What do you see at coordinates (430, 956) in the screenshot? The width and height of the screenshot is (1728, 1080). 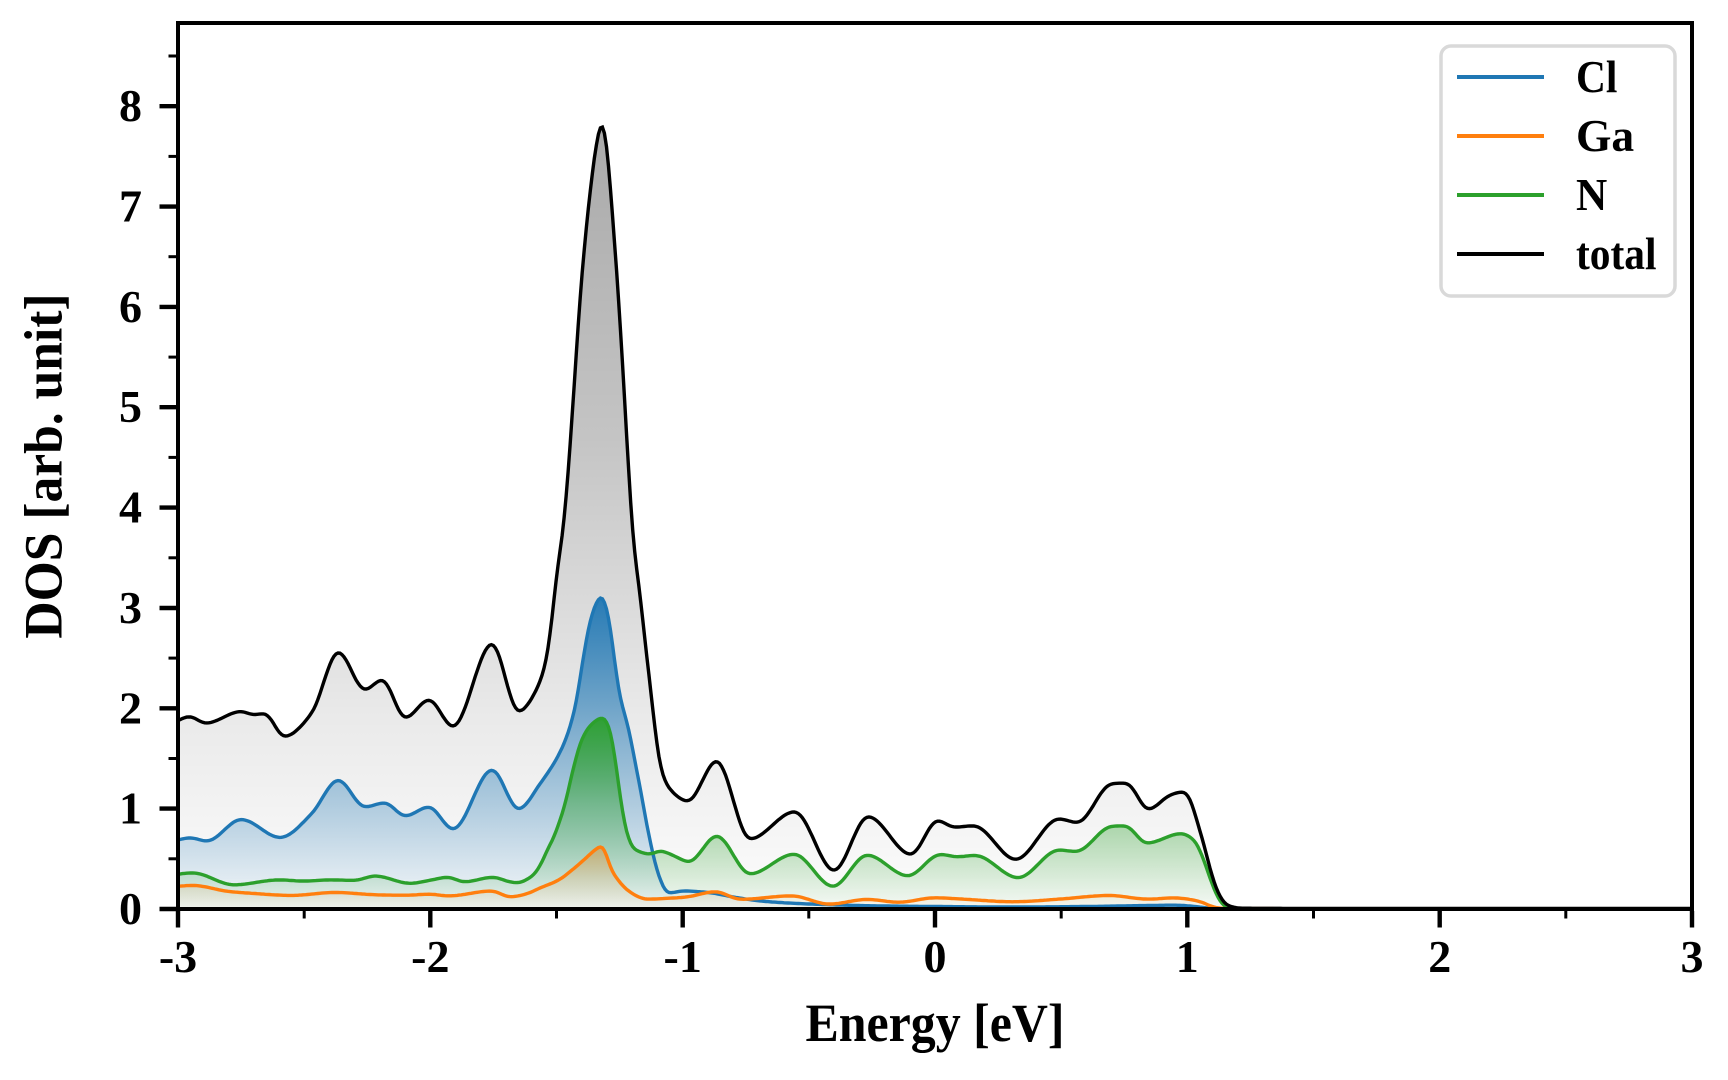 I see `svg-text: -2` at bounding box center [430, 956].